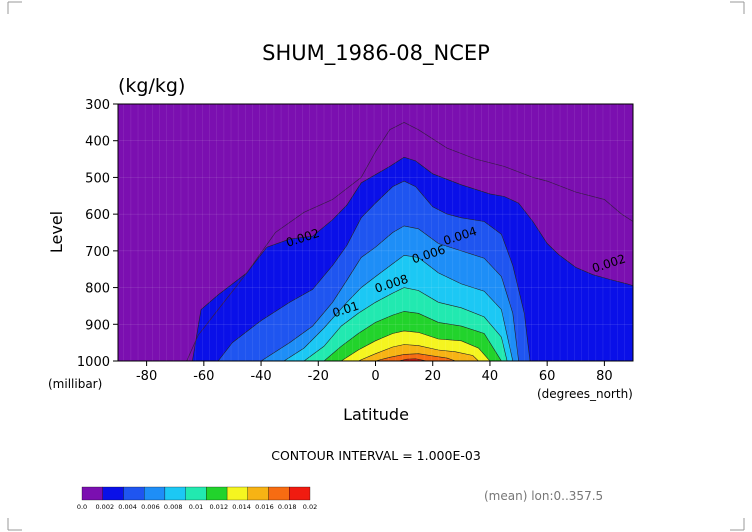 Image resolution: width=752 pixels, height=532 pixels. Describe the element at coordinates (173, 507) in the screenshot. I see `colorbar-label: 0.008` at that location.